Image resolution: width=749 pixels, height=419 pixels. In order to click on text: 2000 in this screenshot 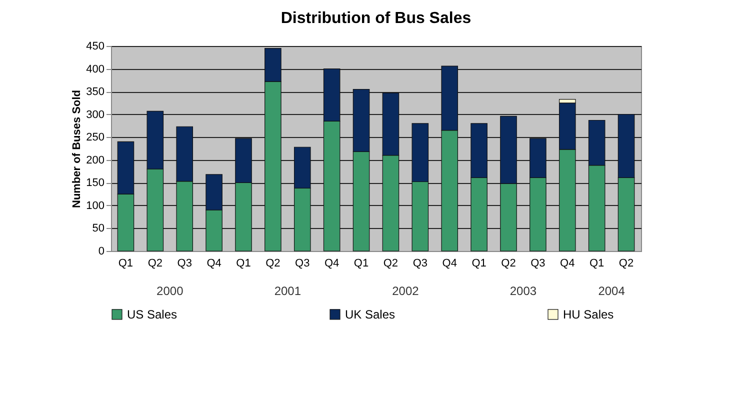, I will do `click(170, 291)`.